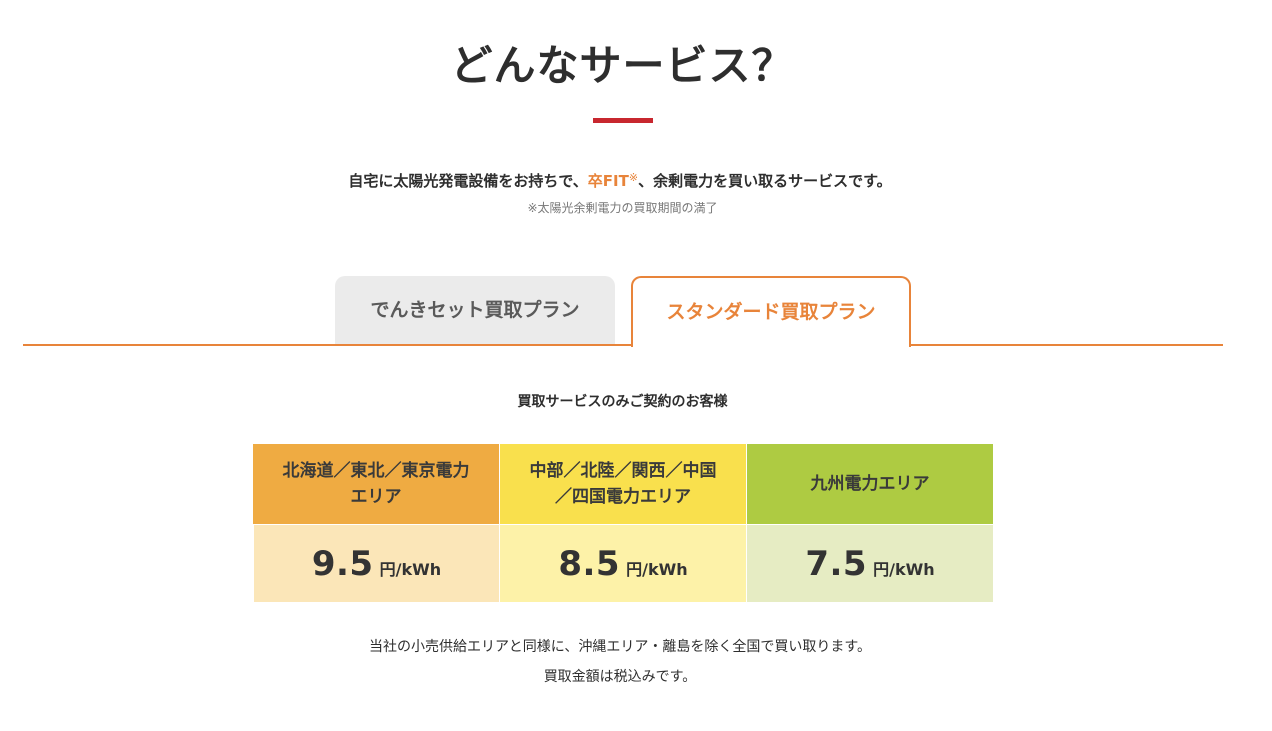 This screenshot has height=731, width=1272. Describe the element at coordinates (622, 208) in the screenshot. I see `sotsu-fit-note: ※太陽光余剰電力の買取期間の満了` at that location.